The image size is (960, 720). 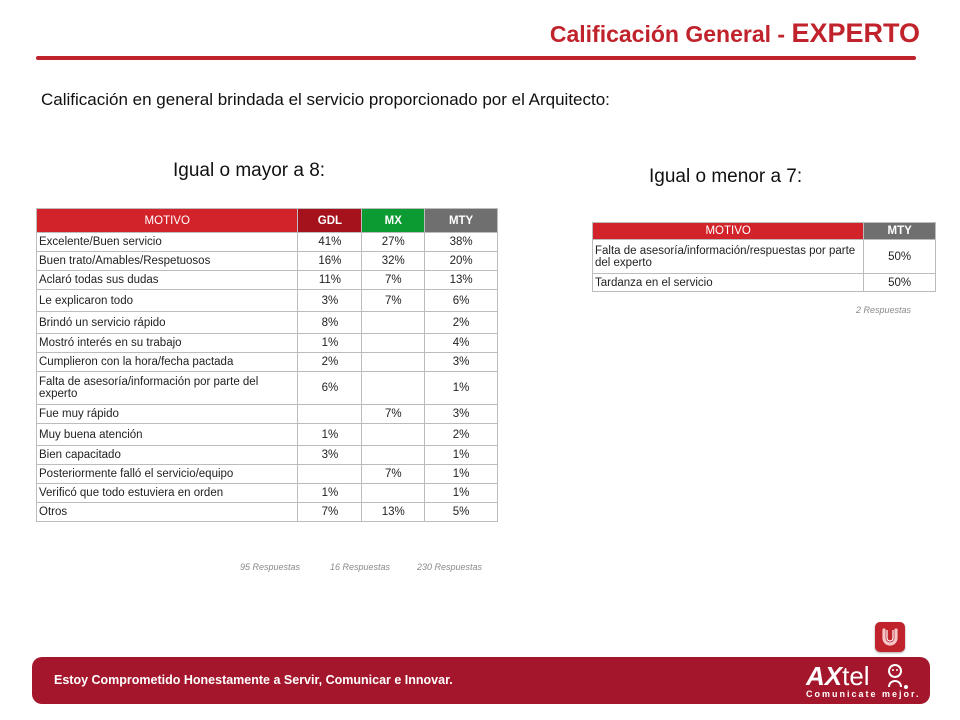 What do you see at coordinates (330, 512) in the screenshot?
I see `gdl-cell: 7%` at bounding box center [330, 512].